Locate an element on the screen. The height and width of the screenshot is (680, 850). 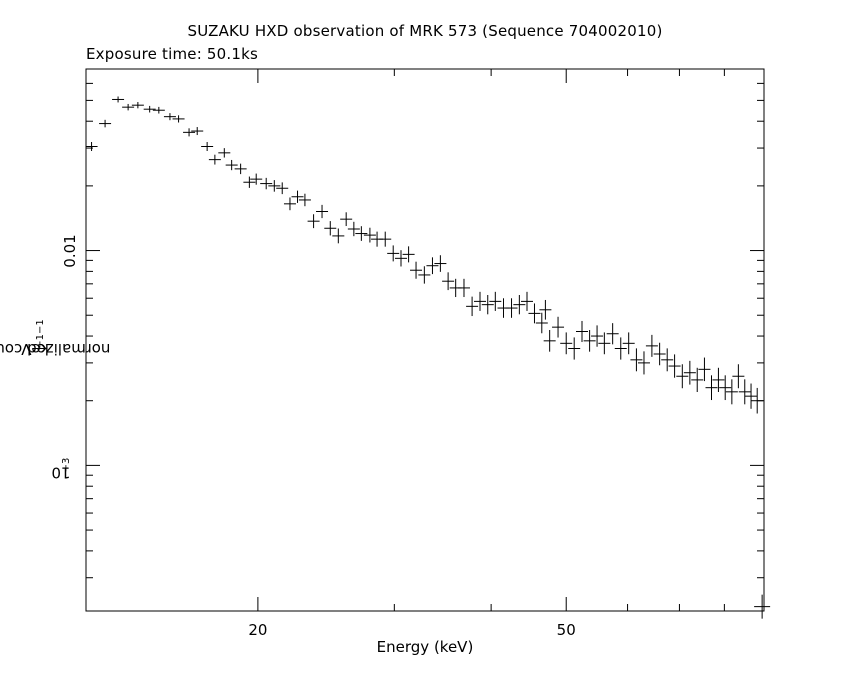
chart-subtitle: Exposure time: 50.1ks is located at coordinates (172, 54).